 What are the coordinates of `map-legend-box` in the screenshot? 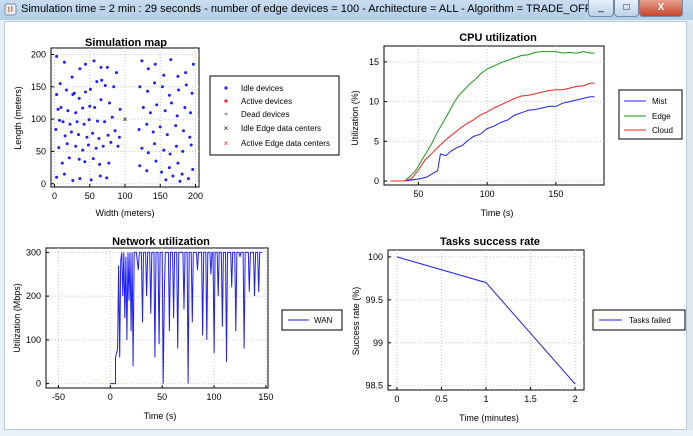 It's located at (274, 115).